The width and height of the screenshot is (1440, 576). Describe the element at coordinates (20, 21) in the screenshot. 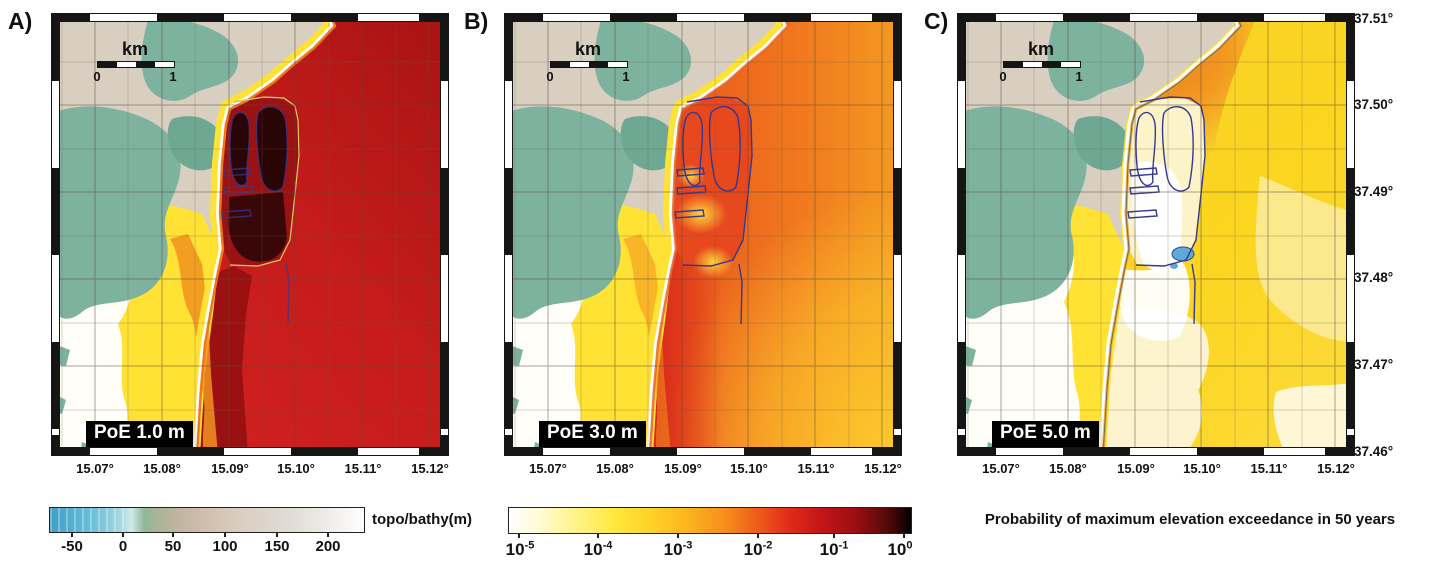

I see `panel-letter-a: A)` at that location.